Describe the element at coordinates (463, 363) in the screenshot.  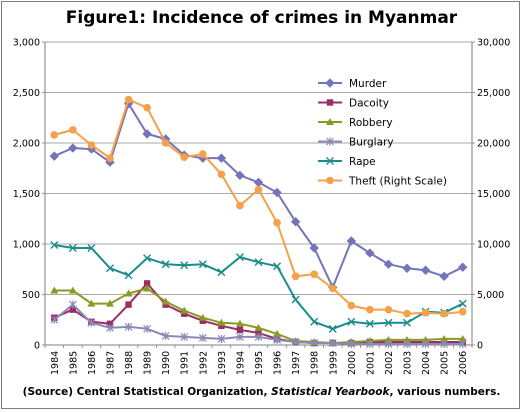
I see `x-tick-label: 2006` at that location.